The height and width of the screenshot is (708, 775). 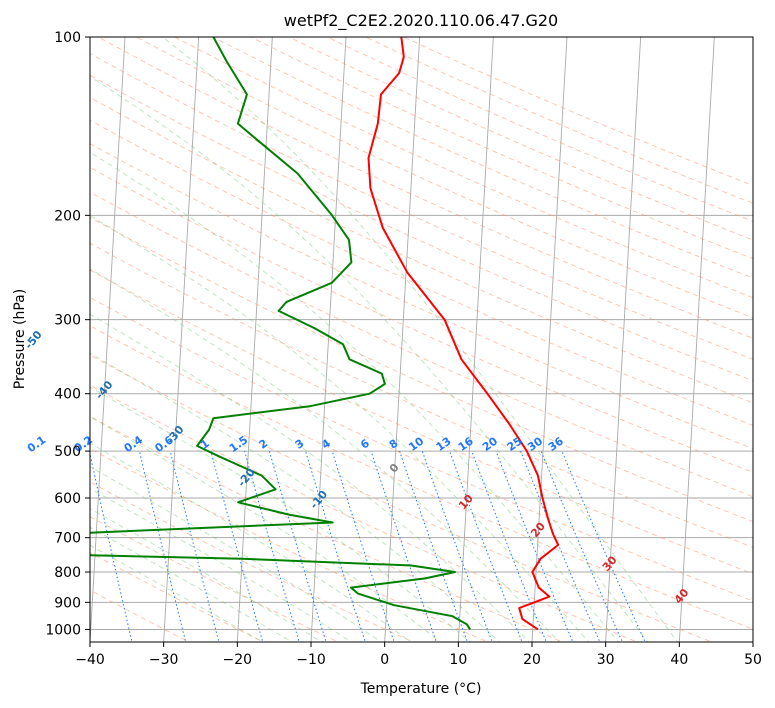 I want to click on x-tick-label: 20, so click(x=532, y=660).